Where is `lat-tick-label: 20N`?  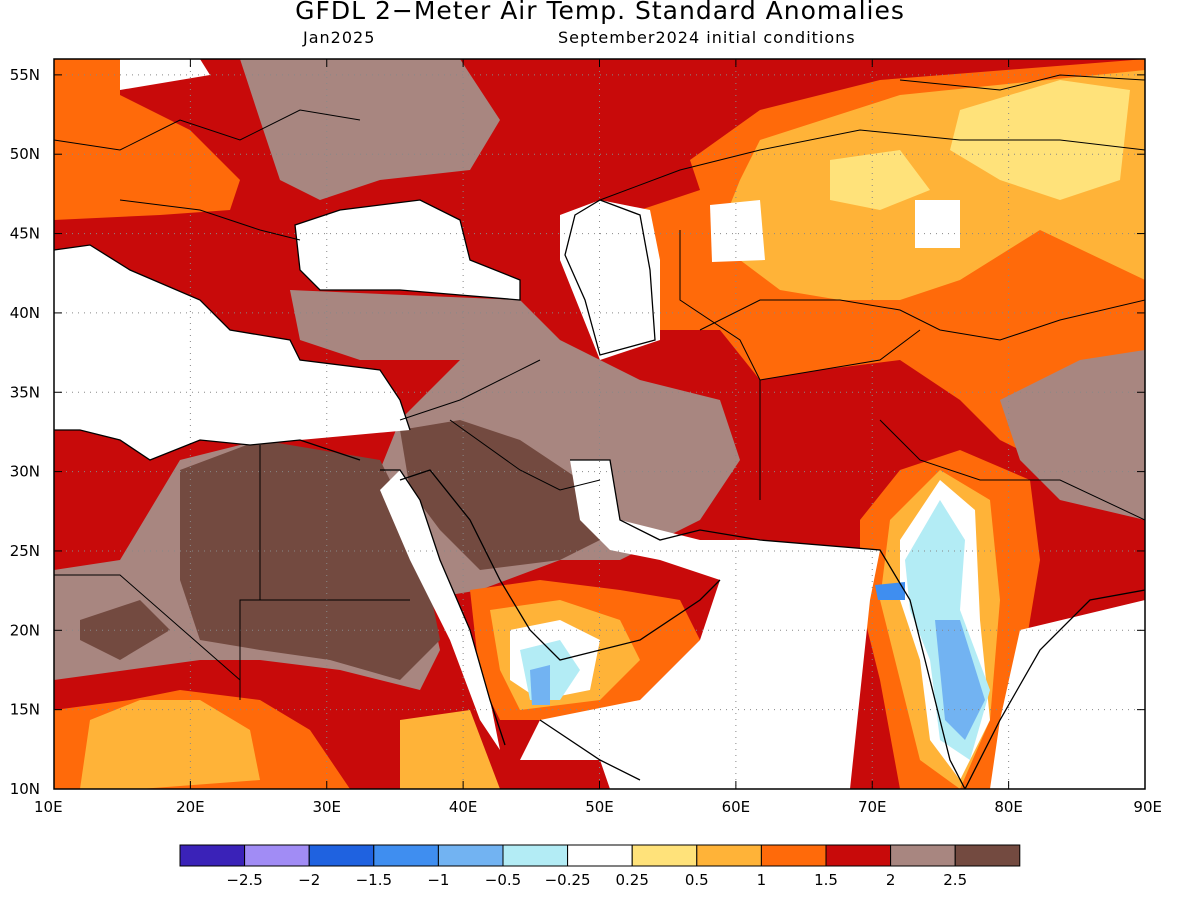
lat-tick-label: 20N is located at coordinates (25, 630).